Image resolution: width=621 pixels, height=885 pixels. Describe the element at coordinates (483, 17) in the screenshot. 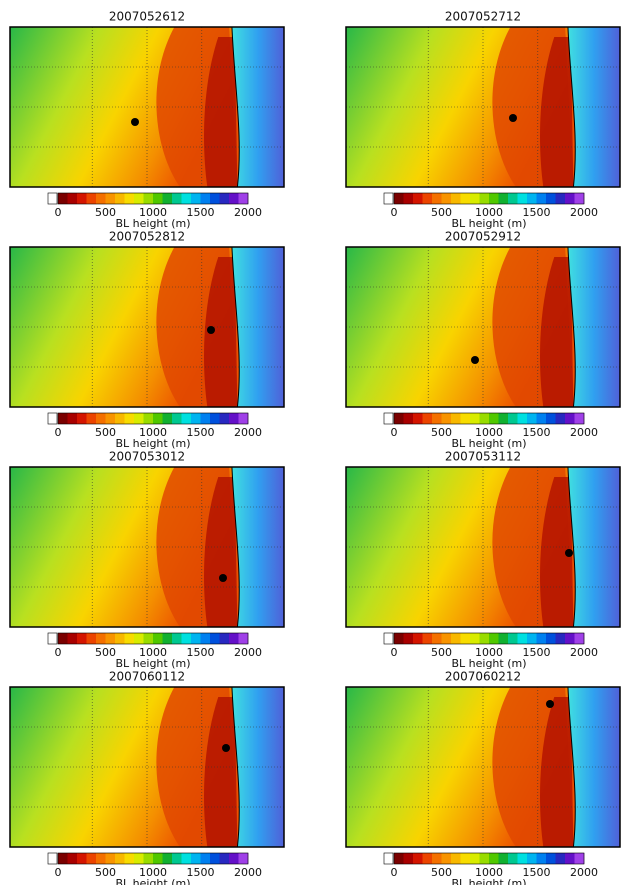

I see `panel-title: 2007052712` at that location.